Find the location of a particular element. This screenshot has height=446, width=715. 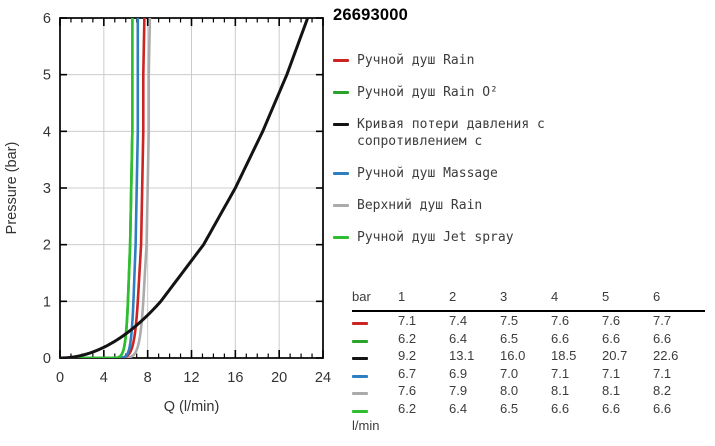

flow-value-cell: 8.0 is located at coordinates (509, 391).